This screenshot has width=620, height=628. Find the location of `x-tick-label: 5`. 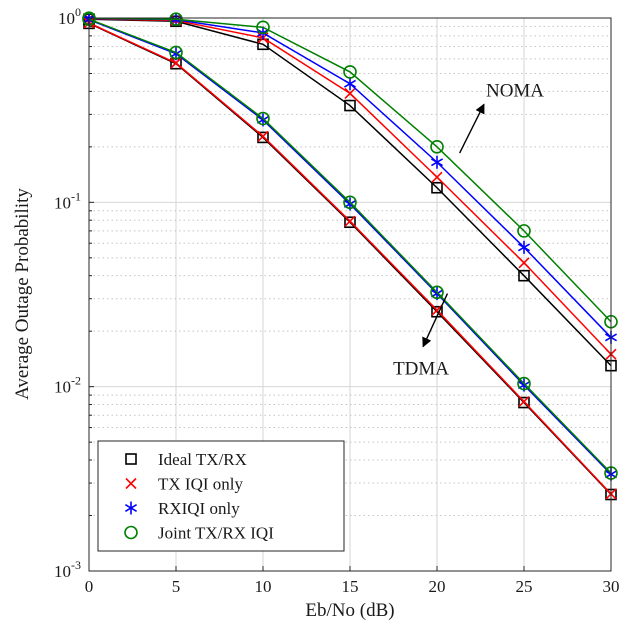

x-tick-label: 5 is located at coordinates (176, 586).